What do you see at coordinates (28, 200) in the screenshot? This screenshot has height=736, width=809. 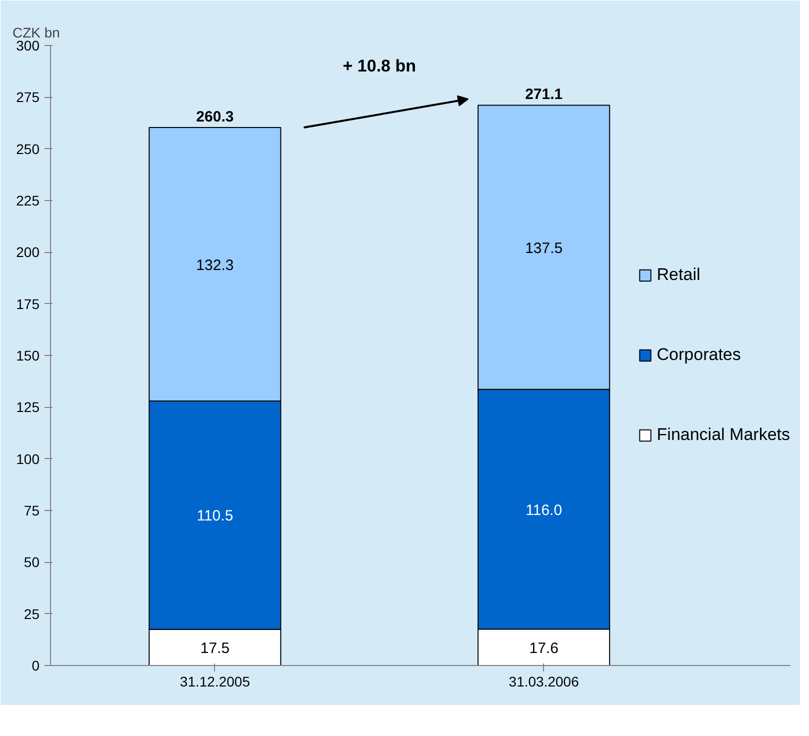 I see `y-tick-label: 225` at bounding box center [28, 200].